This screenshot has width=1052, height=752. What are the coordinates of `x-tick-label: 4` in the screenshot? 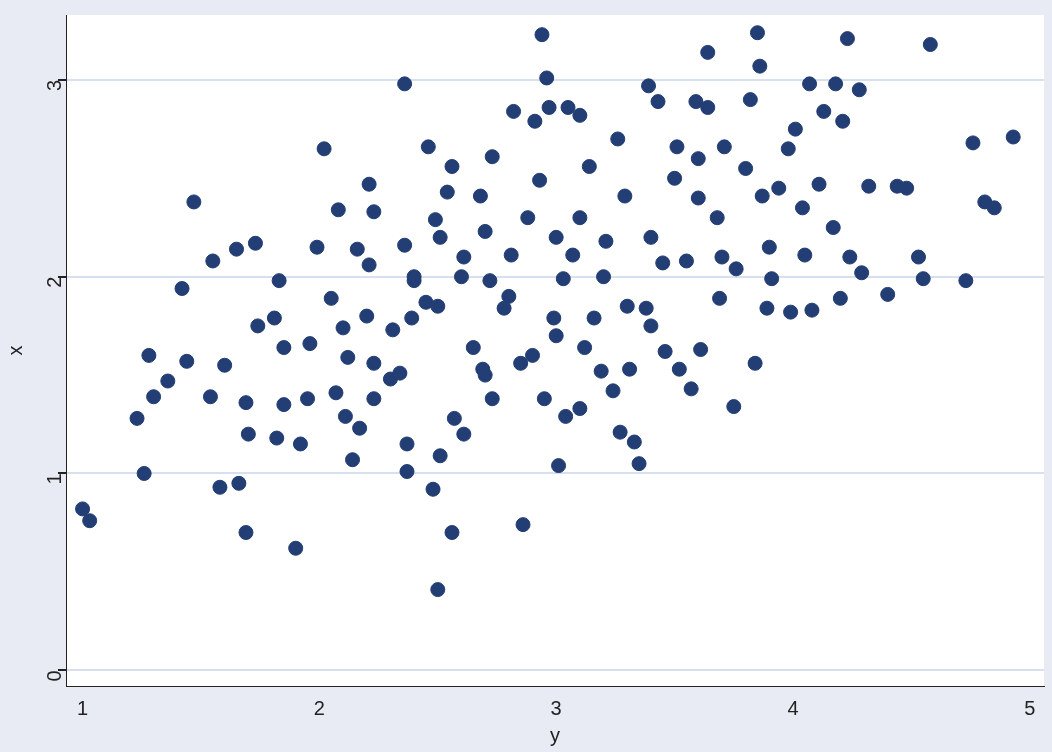 It's located at (793, 707).